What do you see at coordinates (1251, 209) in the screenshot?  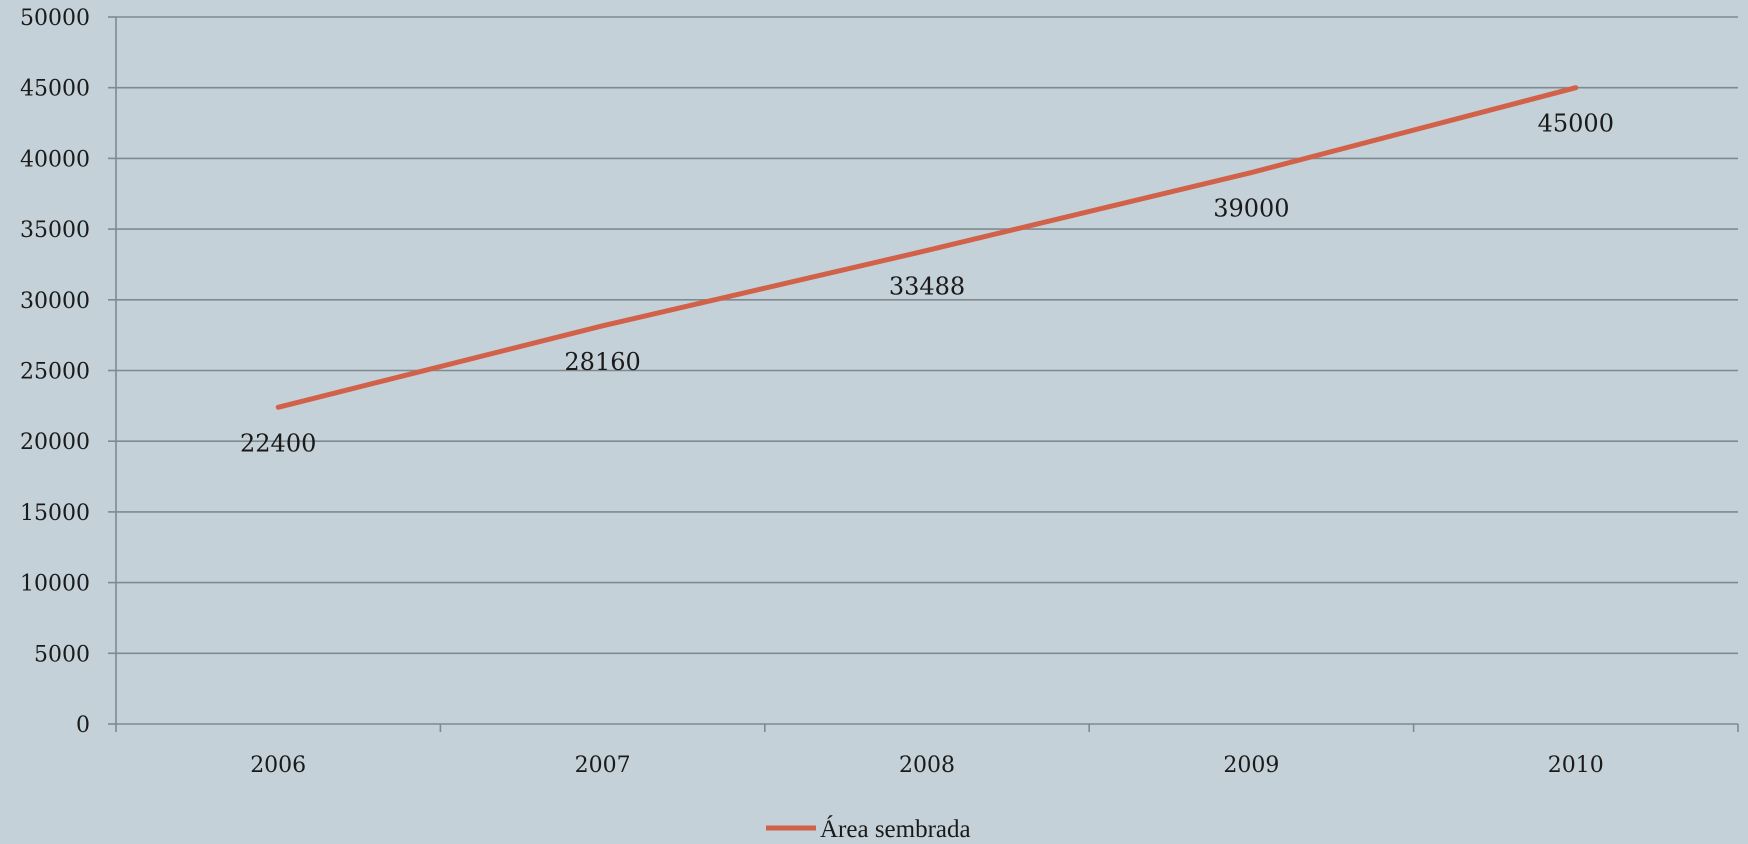 I see `data-label: 39000` at bounding box center [1251, 209].